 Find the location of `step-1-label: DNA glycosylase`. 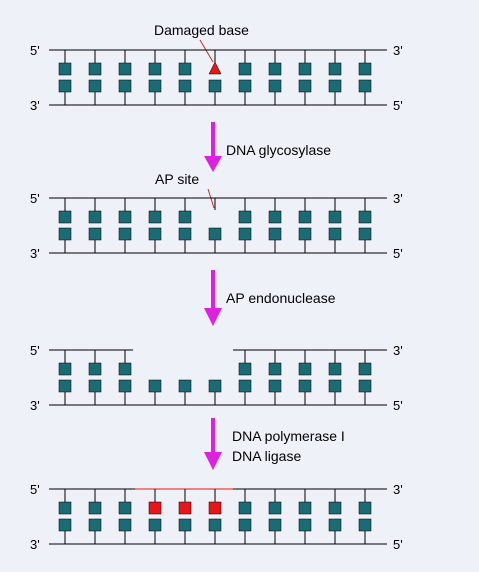

step-1-label: DNA glycosylase is located at coordinates (278, 150).